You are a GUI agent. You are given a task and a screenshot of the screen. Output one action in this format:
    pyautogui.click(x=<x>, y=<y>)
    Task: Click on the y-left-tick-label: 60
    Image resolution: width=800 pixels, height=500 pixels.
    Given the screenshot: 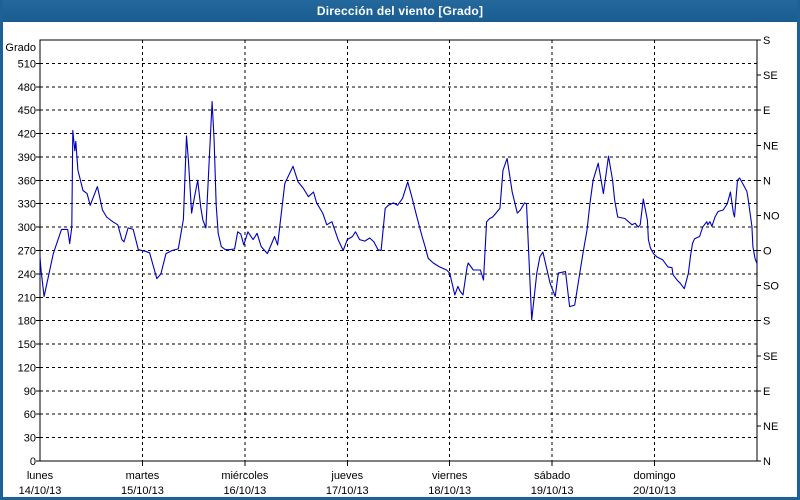 What is the action you would take?
    pyautogui.click(x=30, y=415)
    